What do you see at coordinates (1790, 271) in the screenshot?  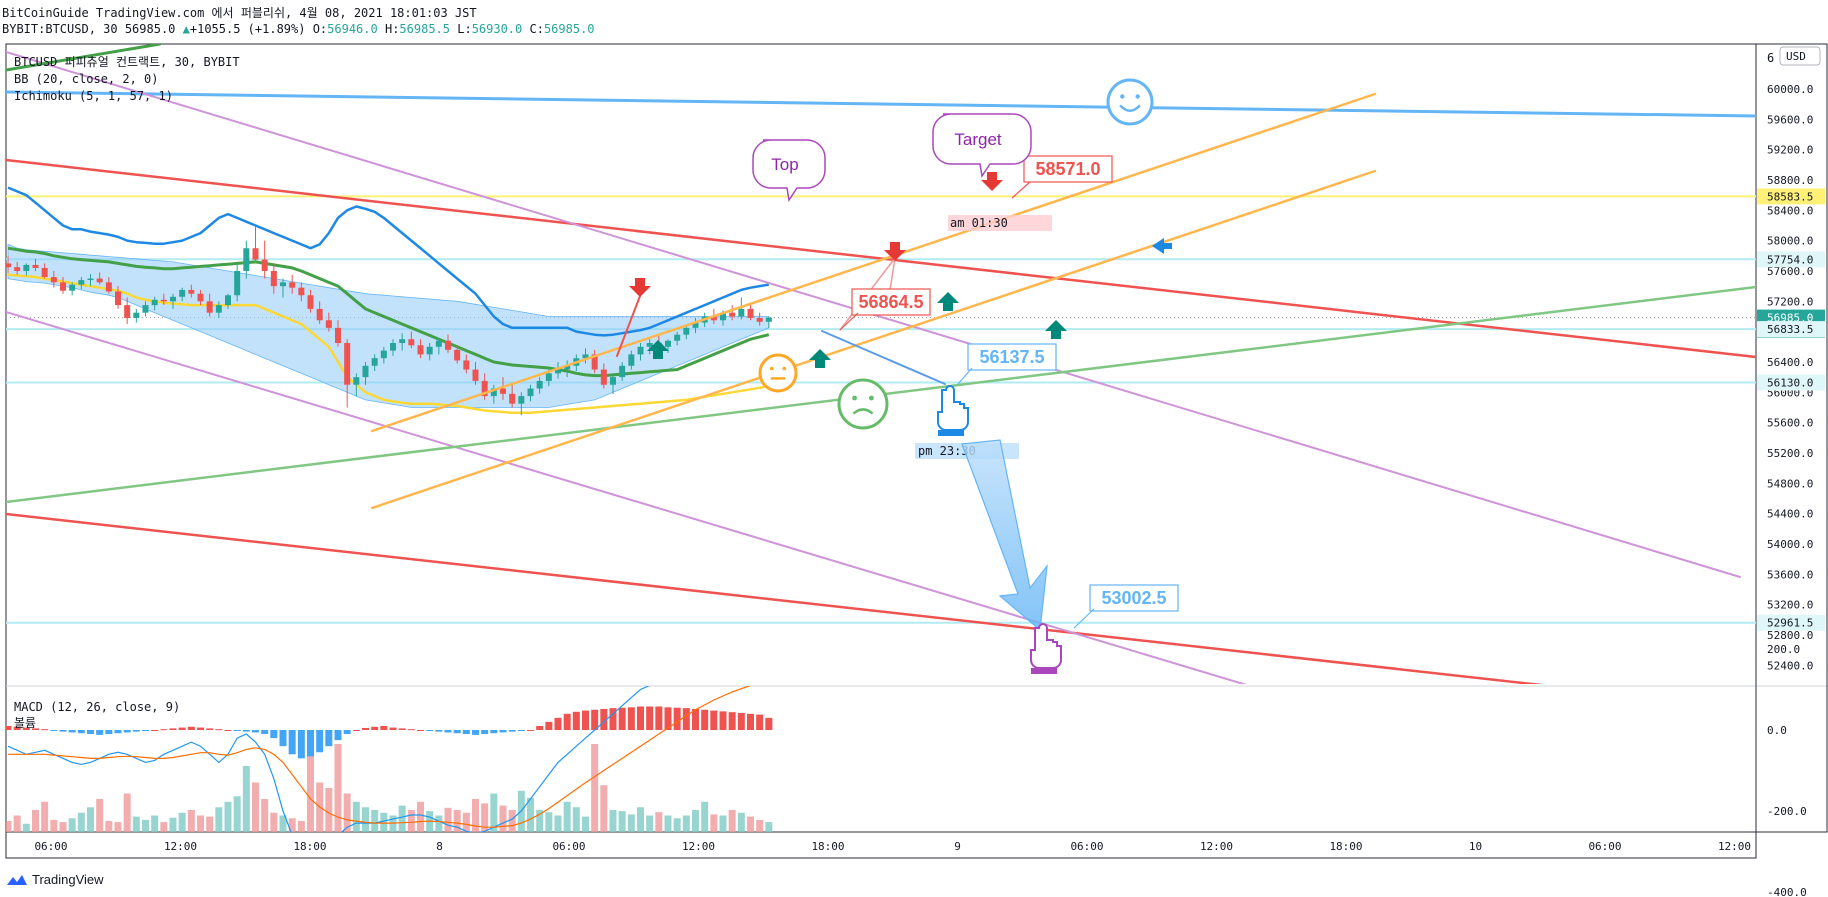 I see `price-tick-label: 57600.0` at bounding box center [1790, 271].